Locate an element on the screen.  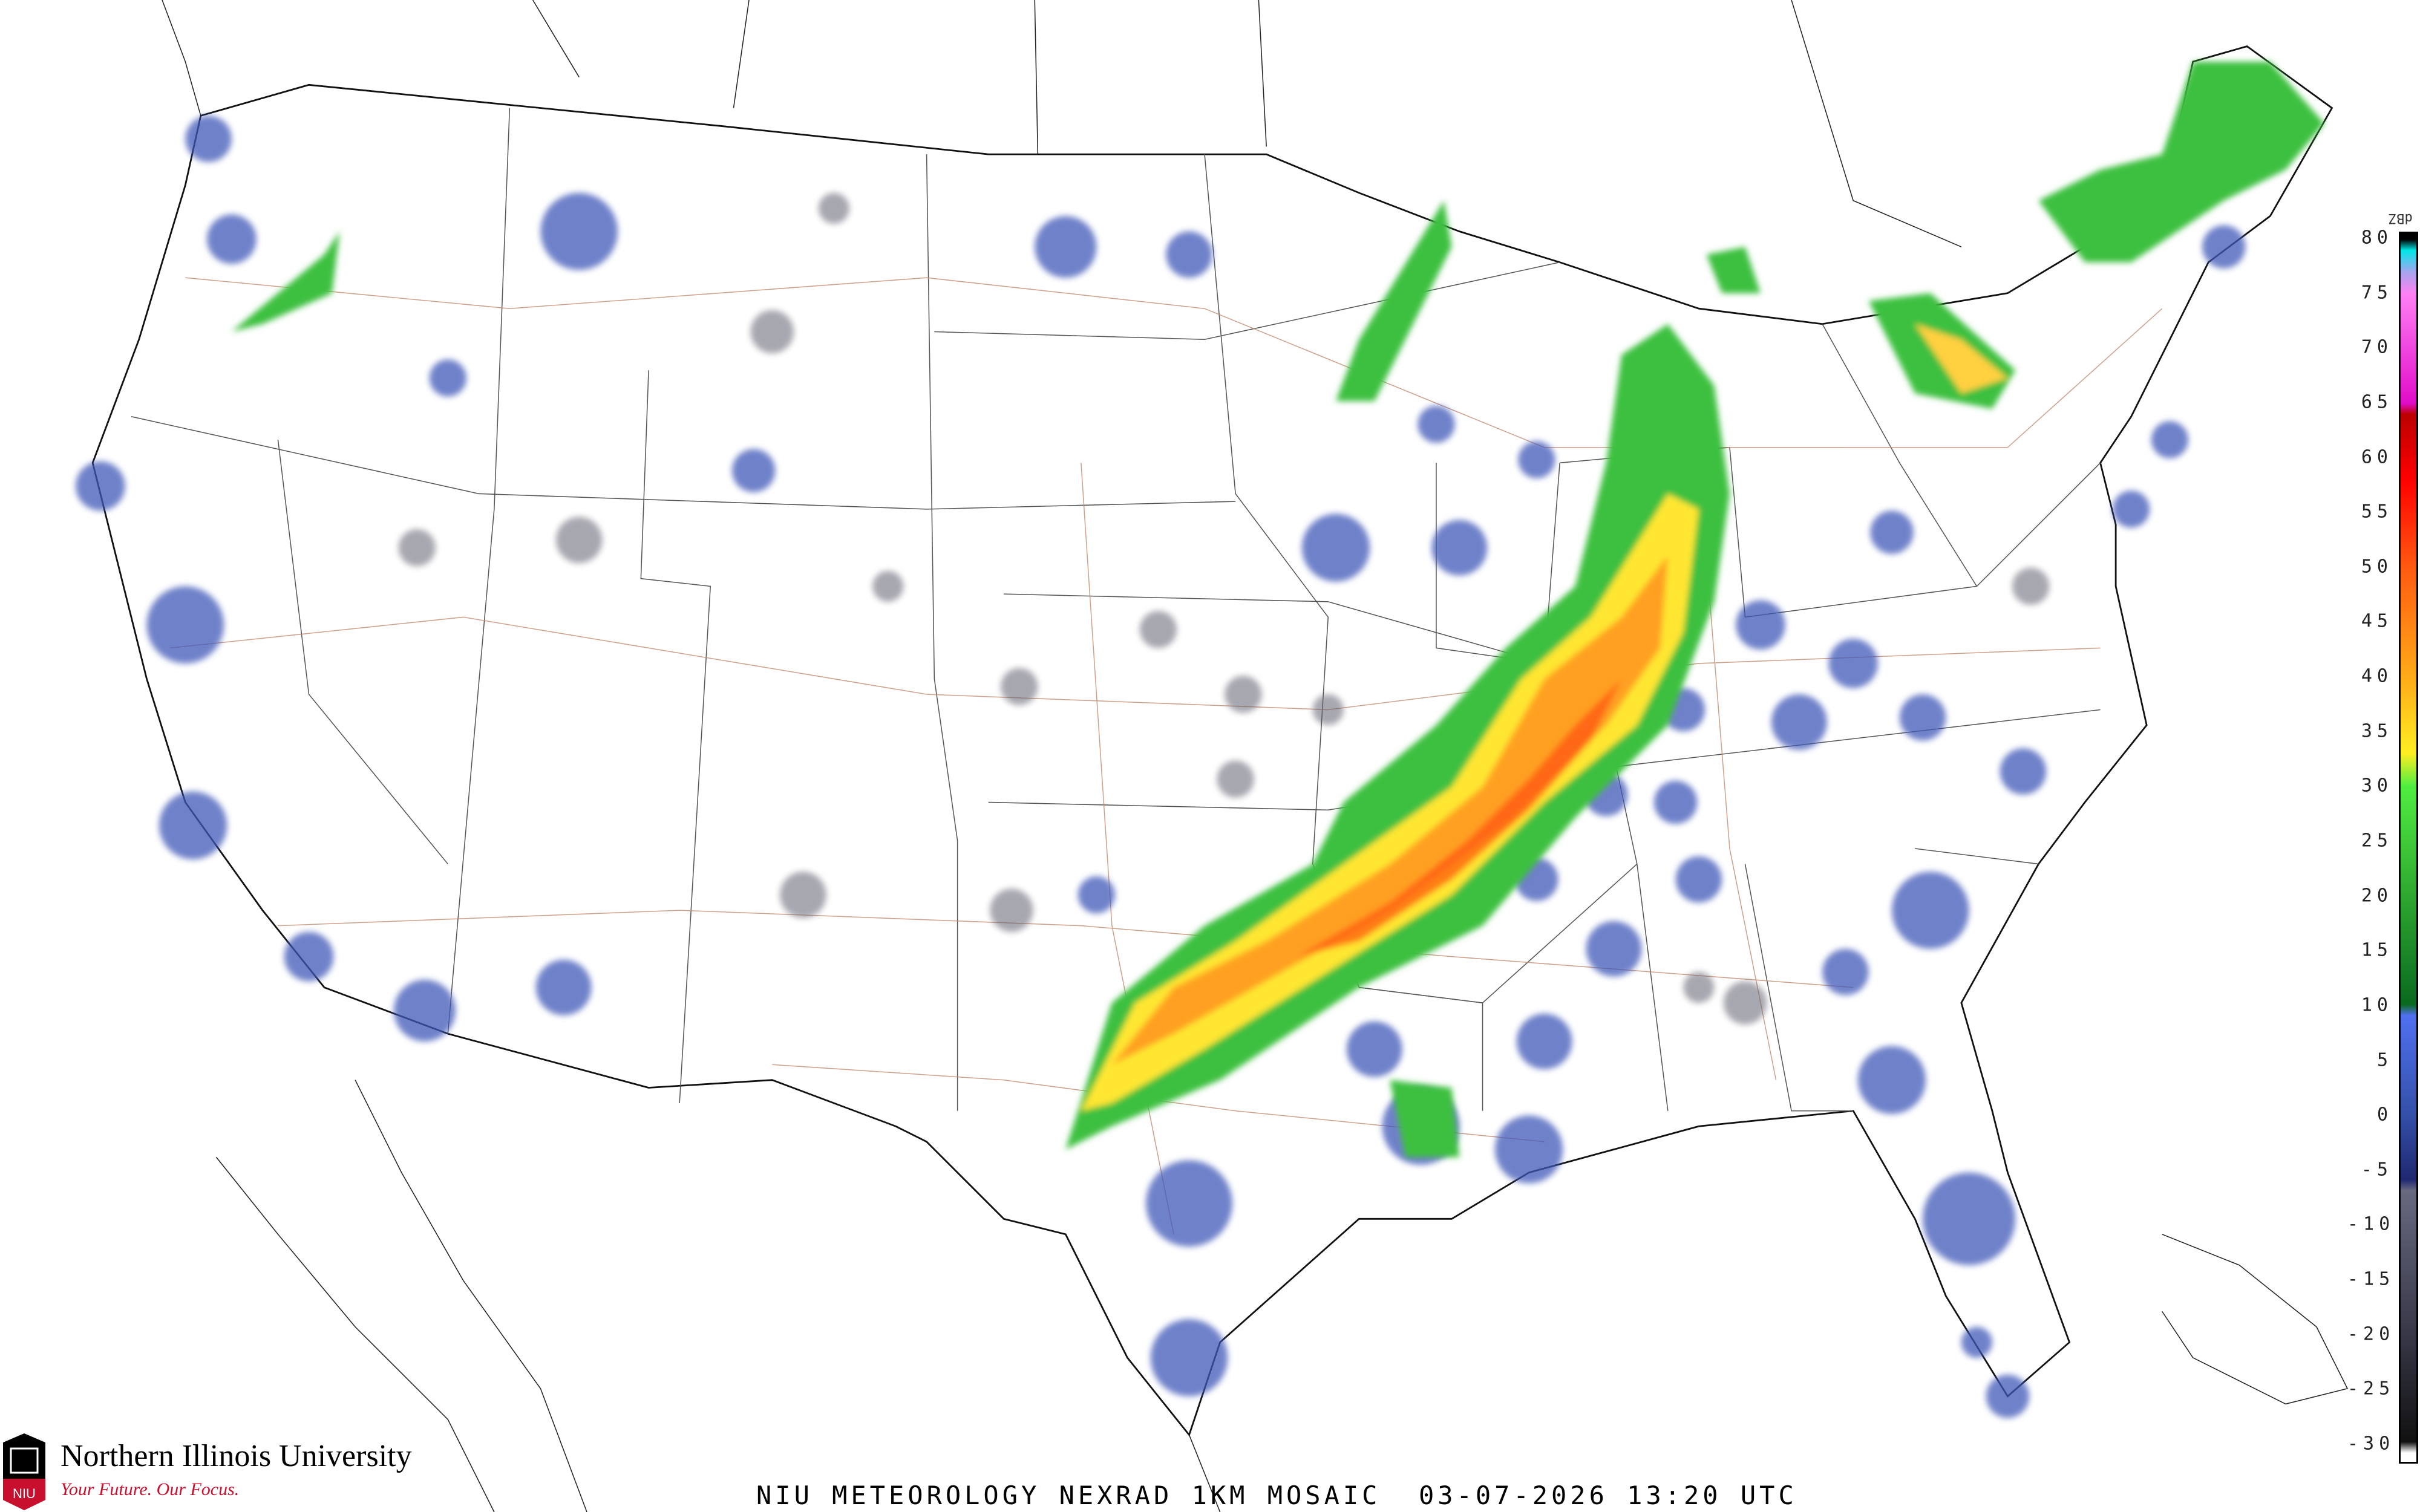
legend-tick-label: -10 is located at coordinates (2371, 1224).